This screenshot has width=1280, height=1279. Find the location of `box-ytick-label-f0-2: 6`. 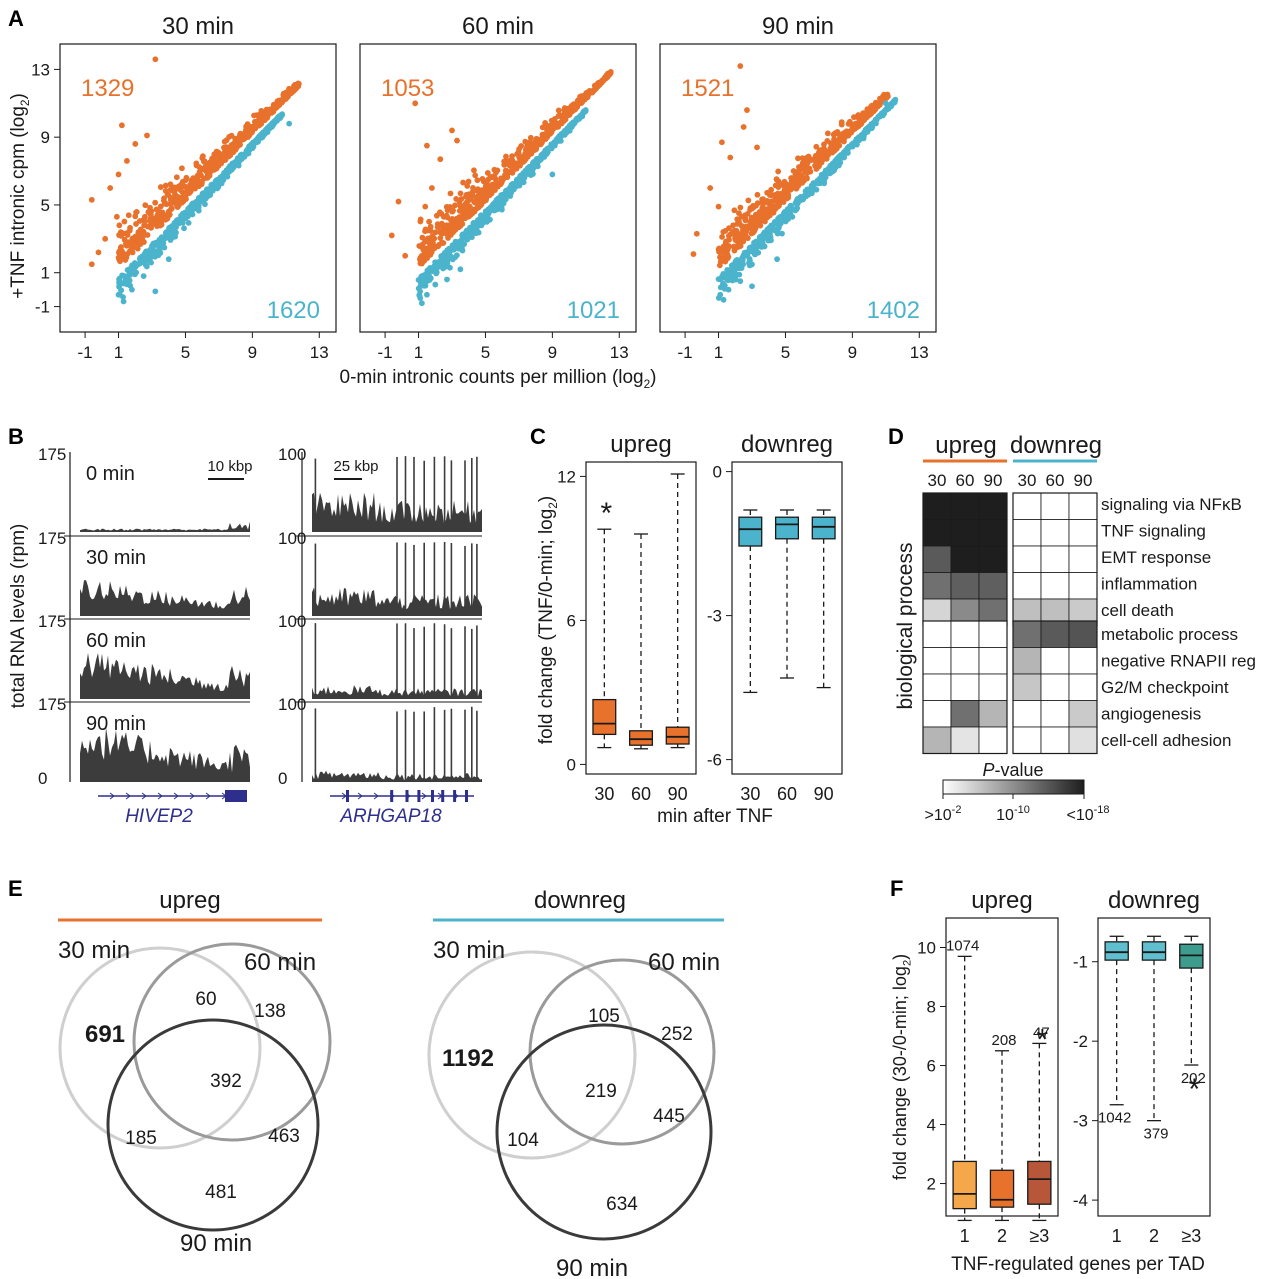

box-ytick-label-f0-2: 6 is located at coordinates (931, 1066).